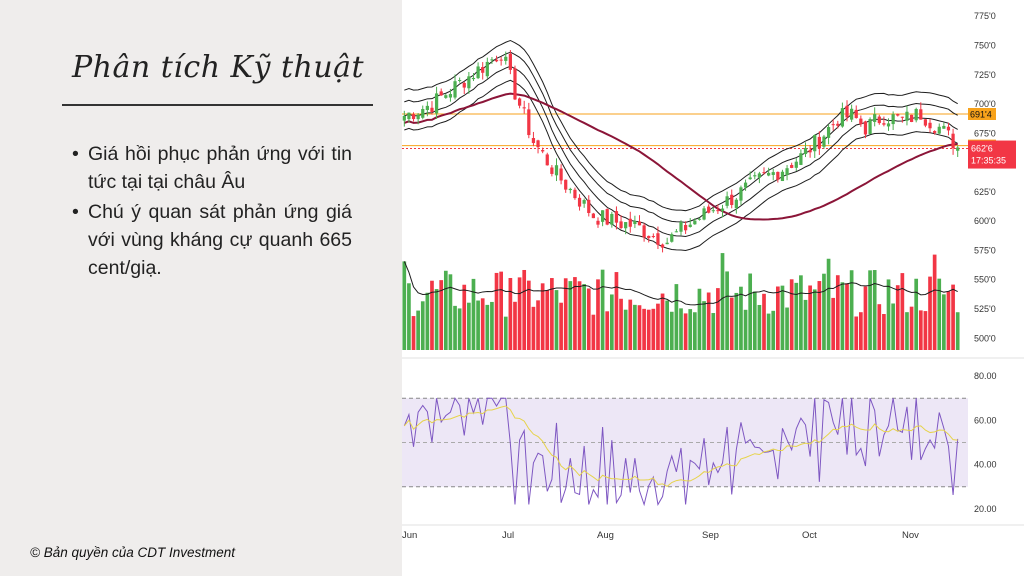 This screenshot has height=576, width=1024. Describe the element at coordinates (409, 535) in the screenshot. I see `month-label: Jun` at that location.